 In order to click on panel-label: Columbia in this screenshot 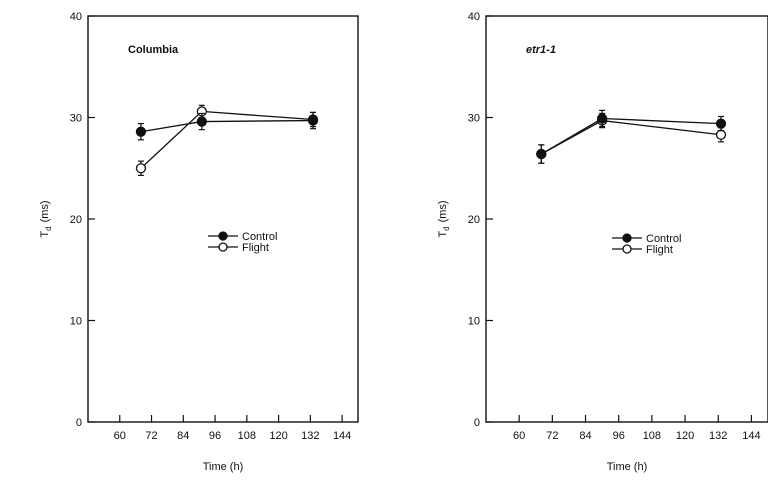, I will do `click(153, 50)`.